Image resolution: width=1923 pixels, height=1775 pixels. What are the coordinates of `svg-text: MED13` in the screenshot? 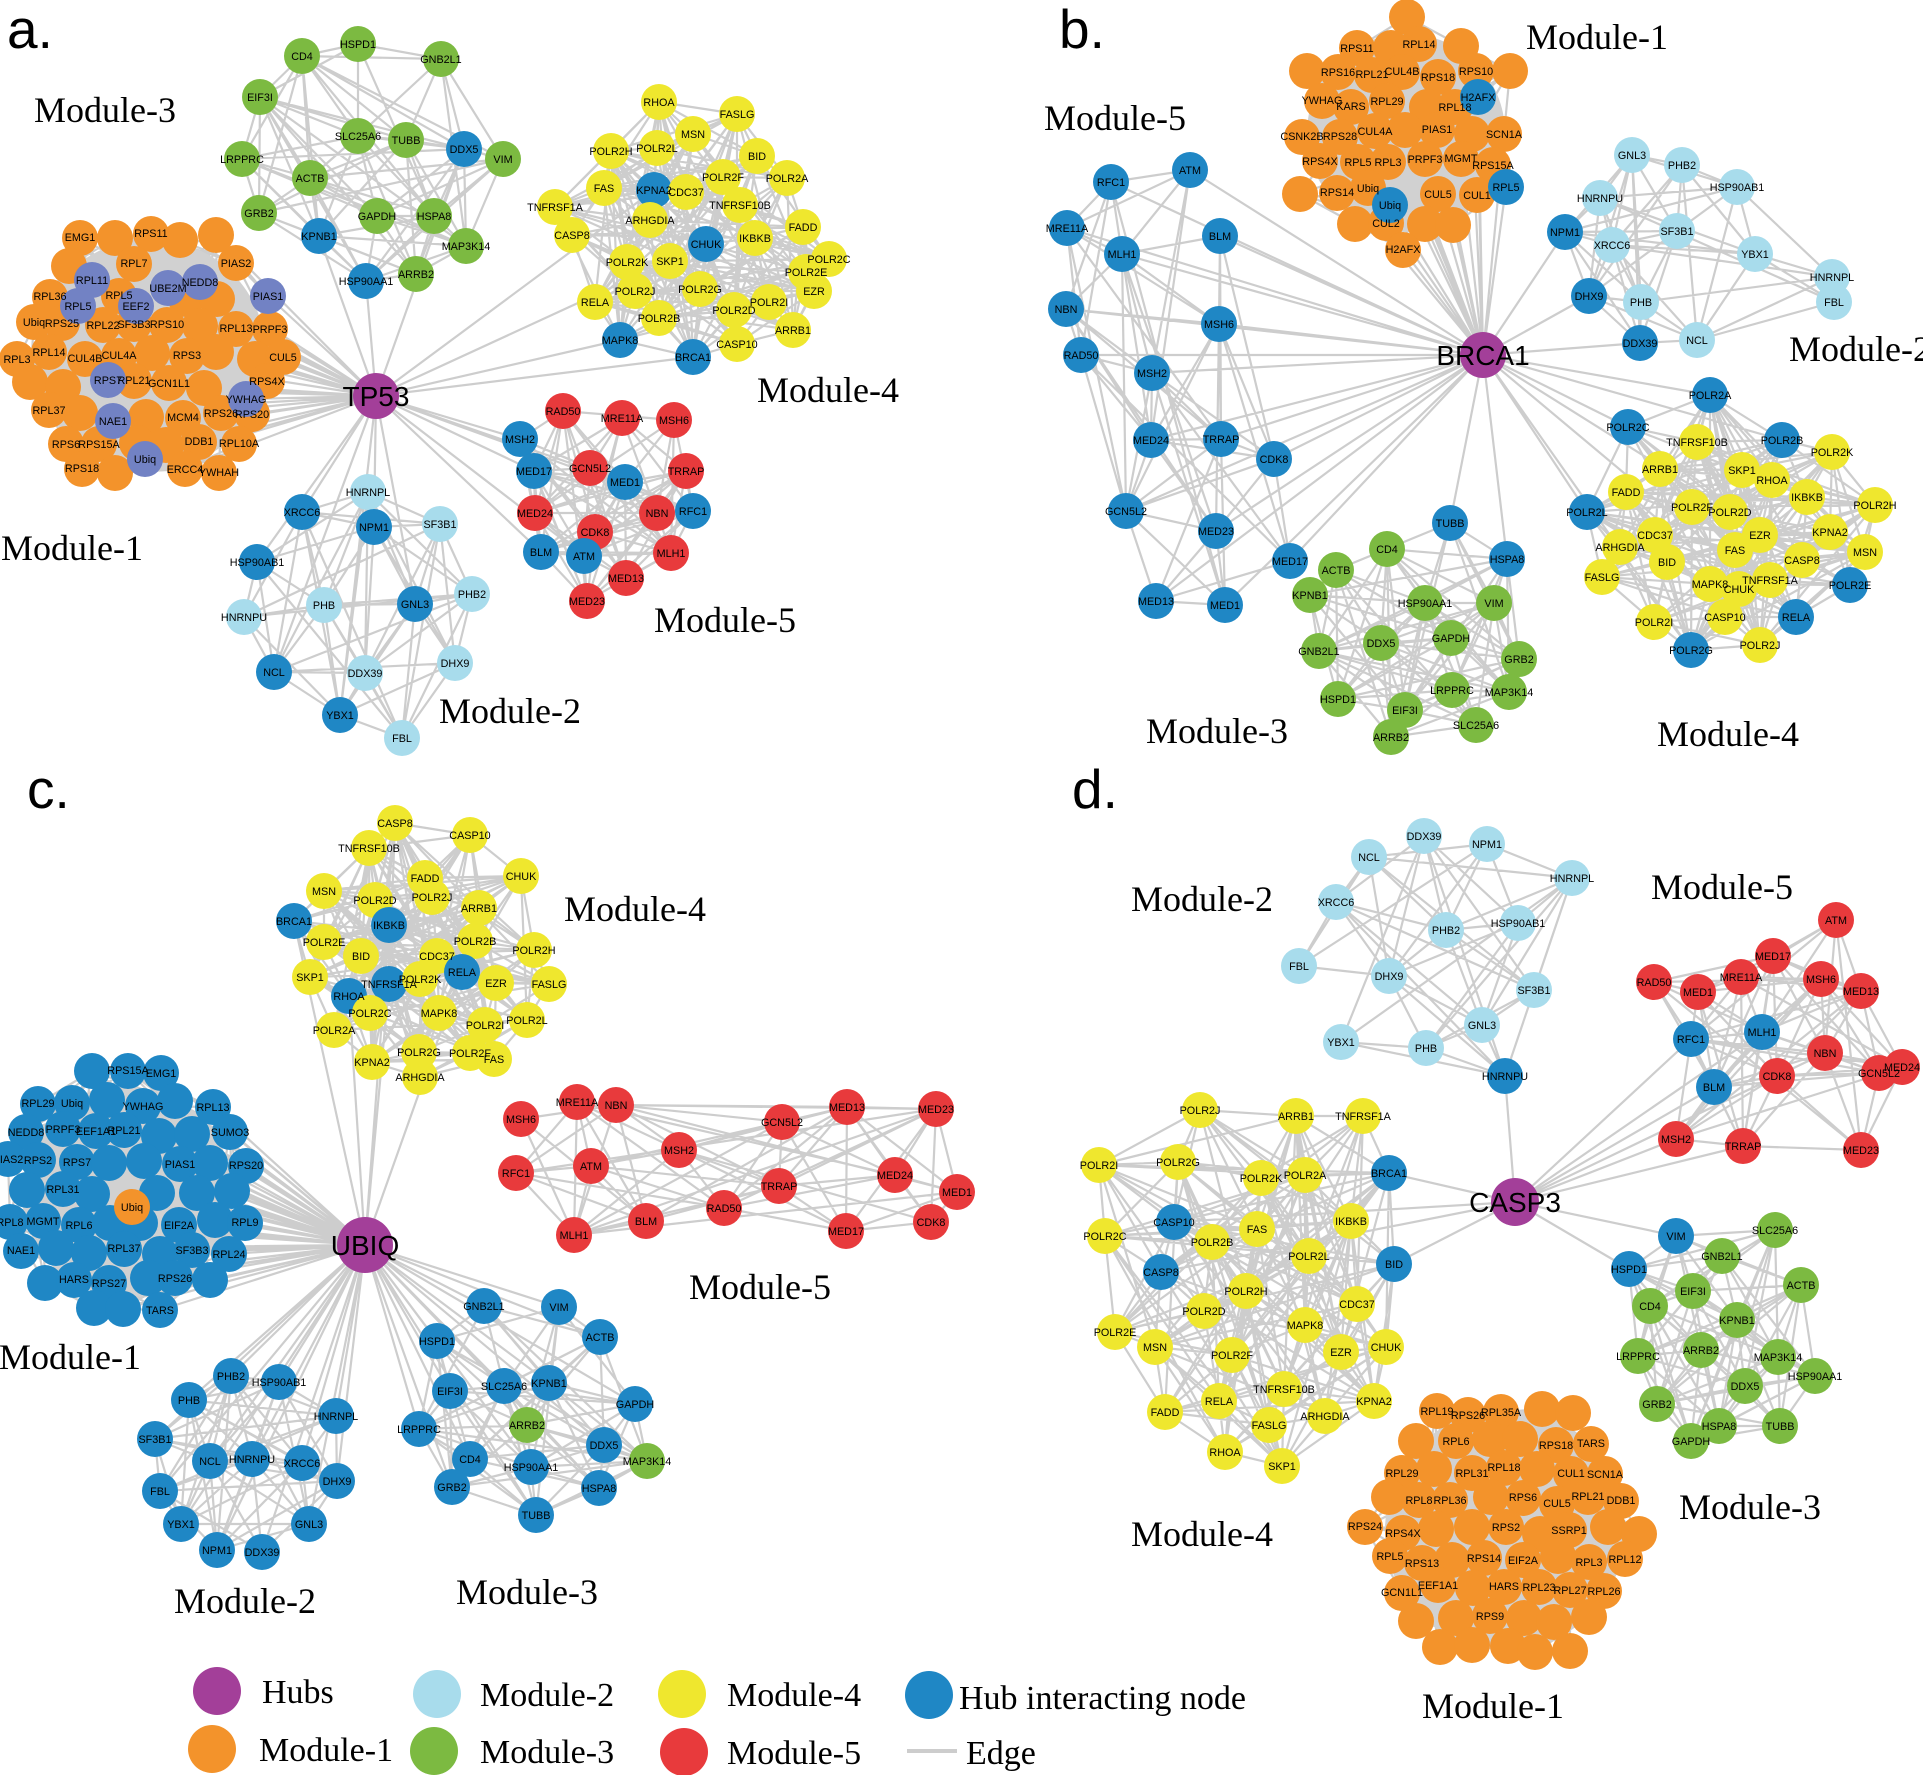 It's located at (626, 579).